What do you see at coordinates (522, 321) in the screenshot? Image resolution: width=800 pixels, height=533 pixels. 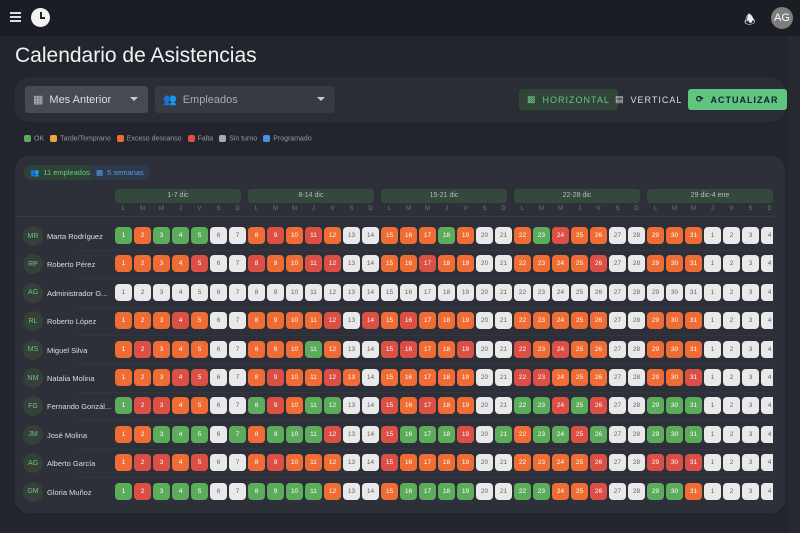 I see `day-cell: 22` at bounding box center [522, 321].